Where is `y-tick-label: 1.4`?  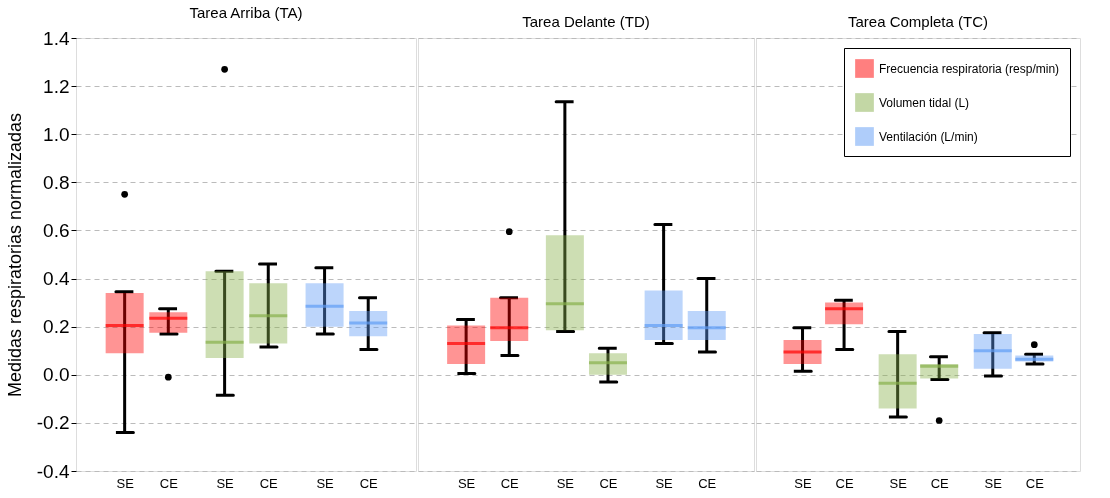
y-tick-label: 1.4 is located at coordinates (56, 38).